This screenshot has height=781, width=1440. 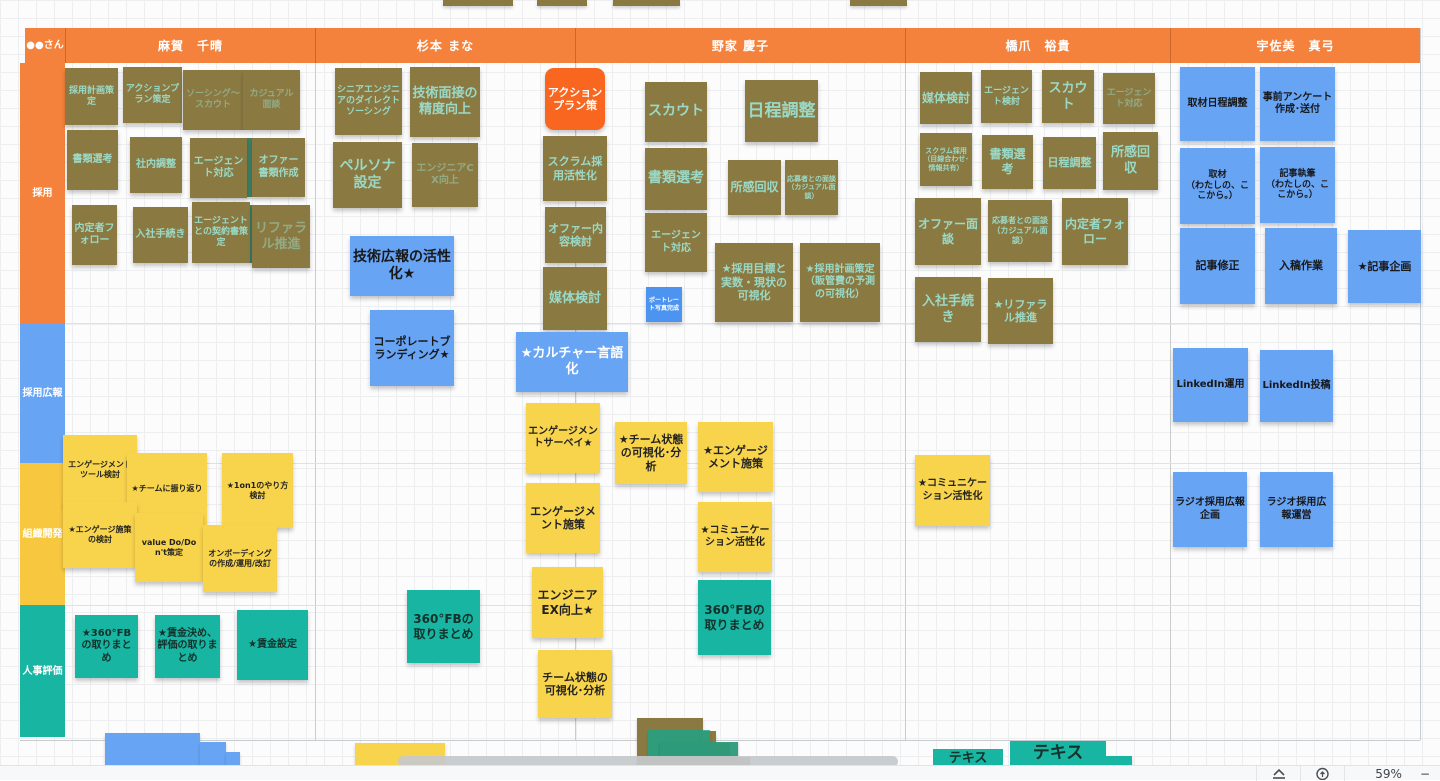 I want to click on row-label-3: 組織開発, so click(x=42, y=534).